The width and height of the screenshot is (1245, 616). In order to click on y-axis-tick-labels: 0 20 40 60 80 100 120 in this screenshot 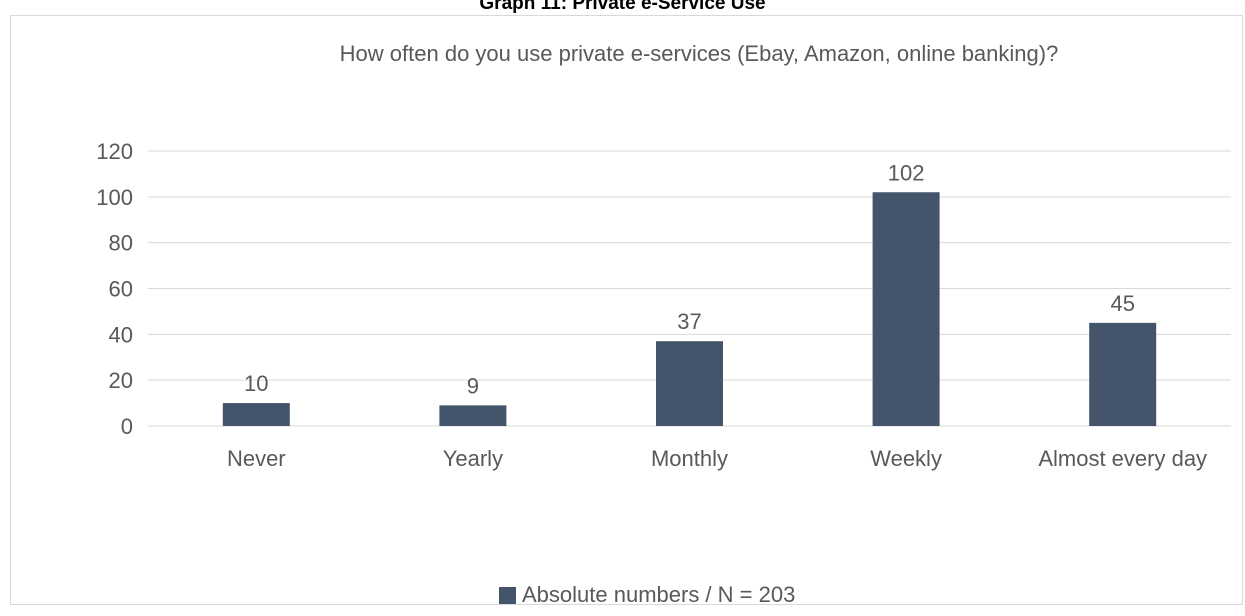, I will do `click(114, 289)`.